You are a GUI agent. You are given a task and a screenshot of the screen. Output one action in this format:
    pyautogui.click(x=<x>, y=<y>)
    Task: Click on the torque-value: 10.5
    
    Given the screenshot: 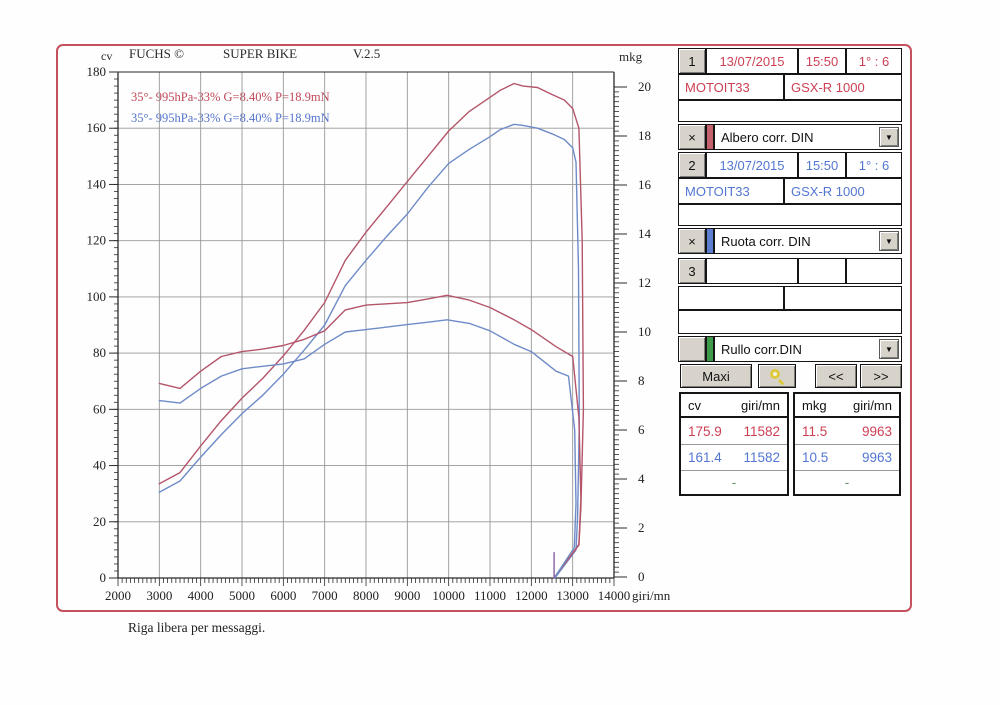 What is the action you would take?
    pyautogui.click(x=815, y=457)
    